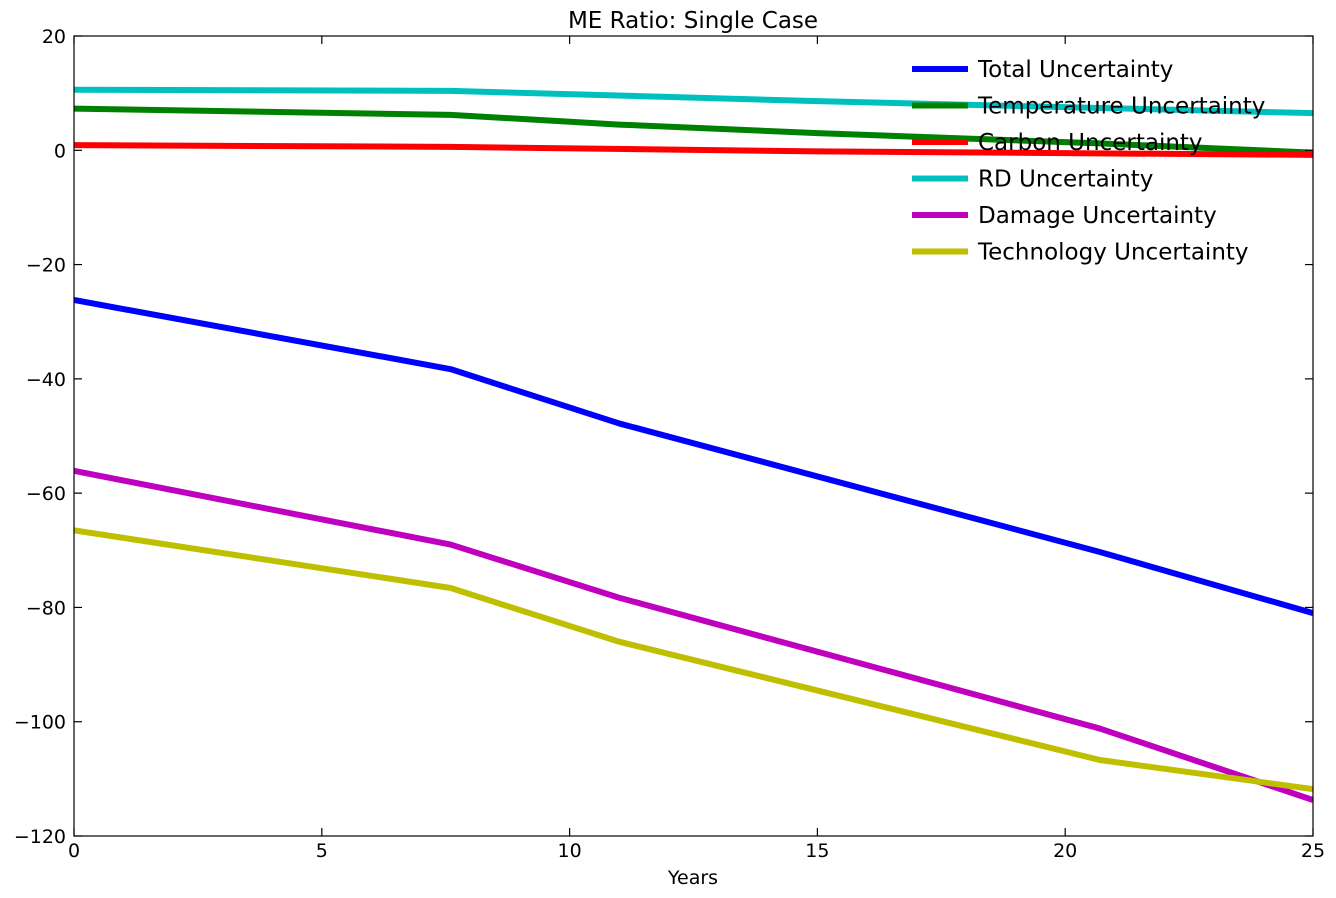 Image resolution: width=1336 pixels, height=898 pixels. Describe the element at coordinates (1097, 216) in the screenshot. I see `legend-label-4: Damage Uncertainty` at that location.